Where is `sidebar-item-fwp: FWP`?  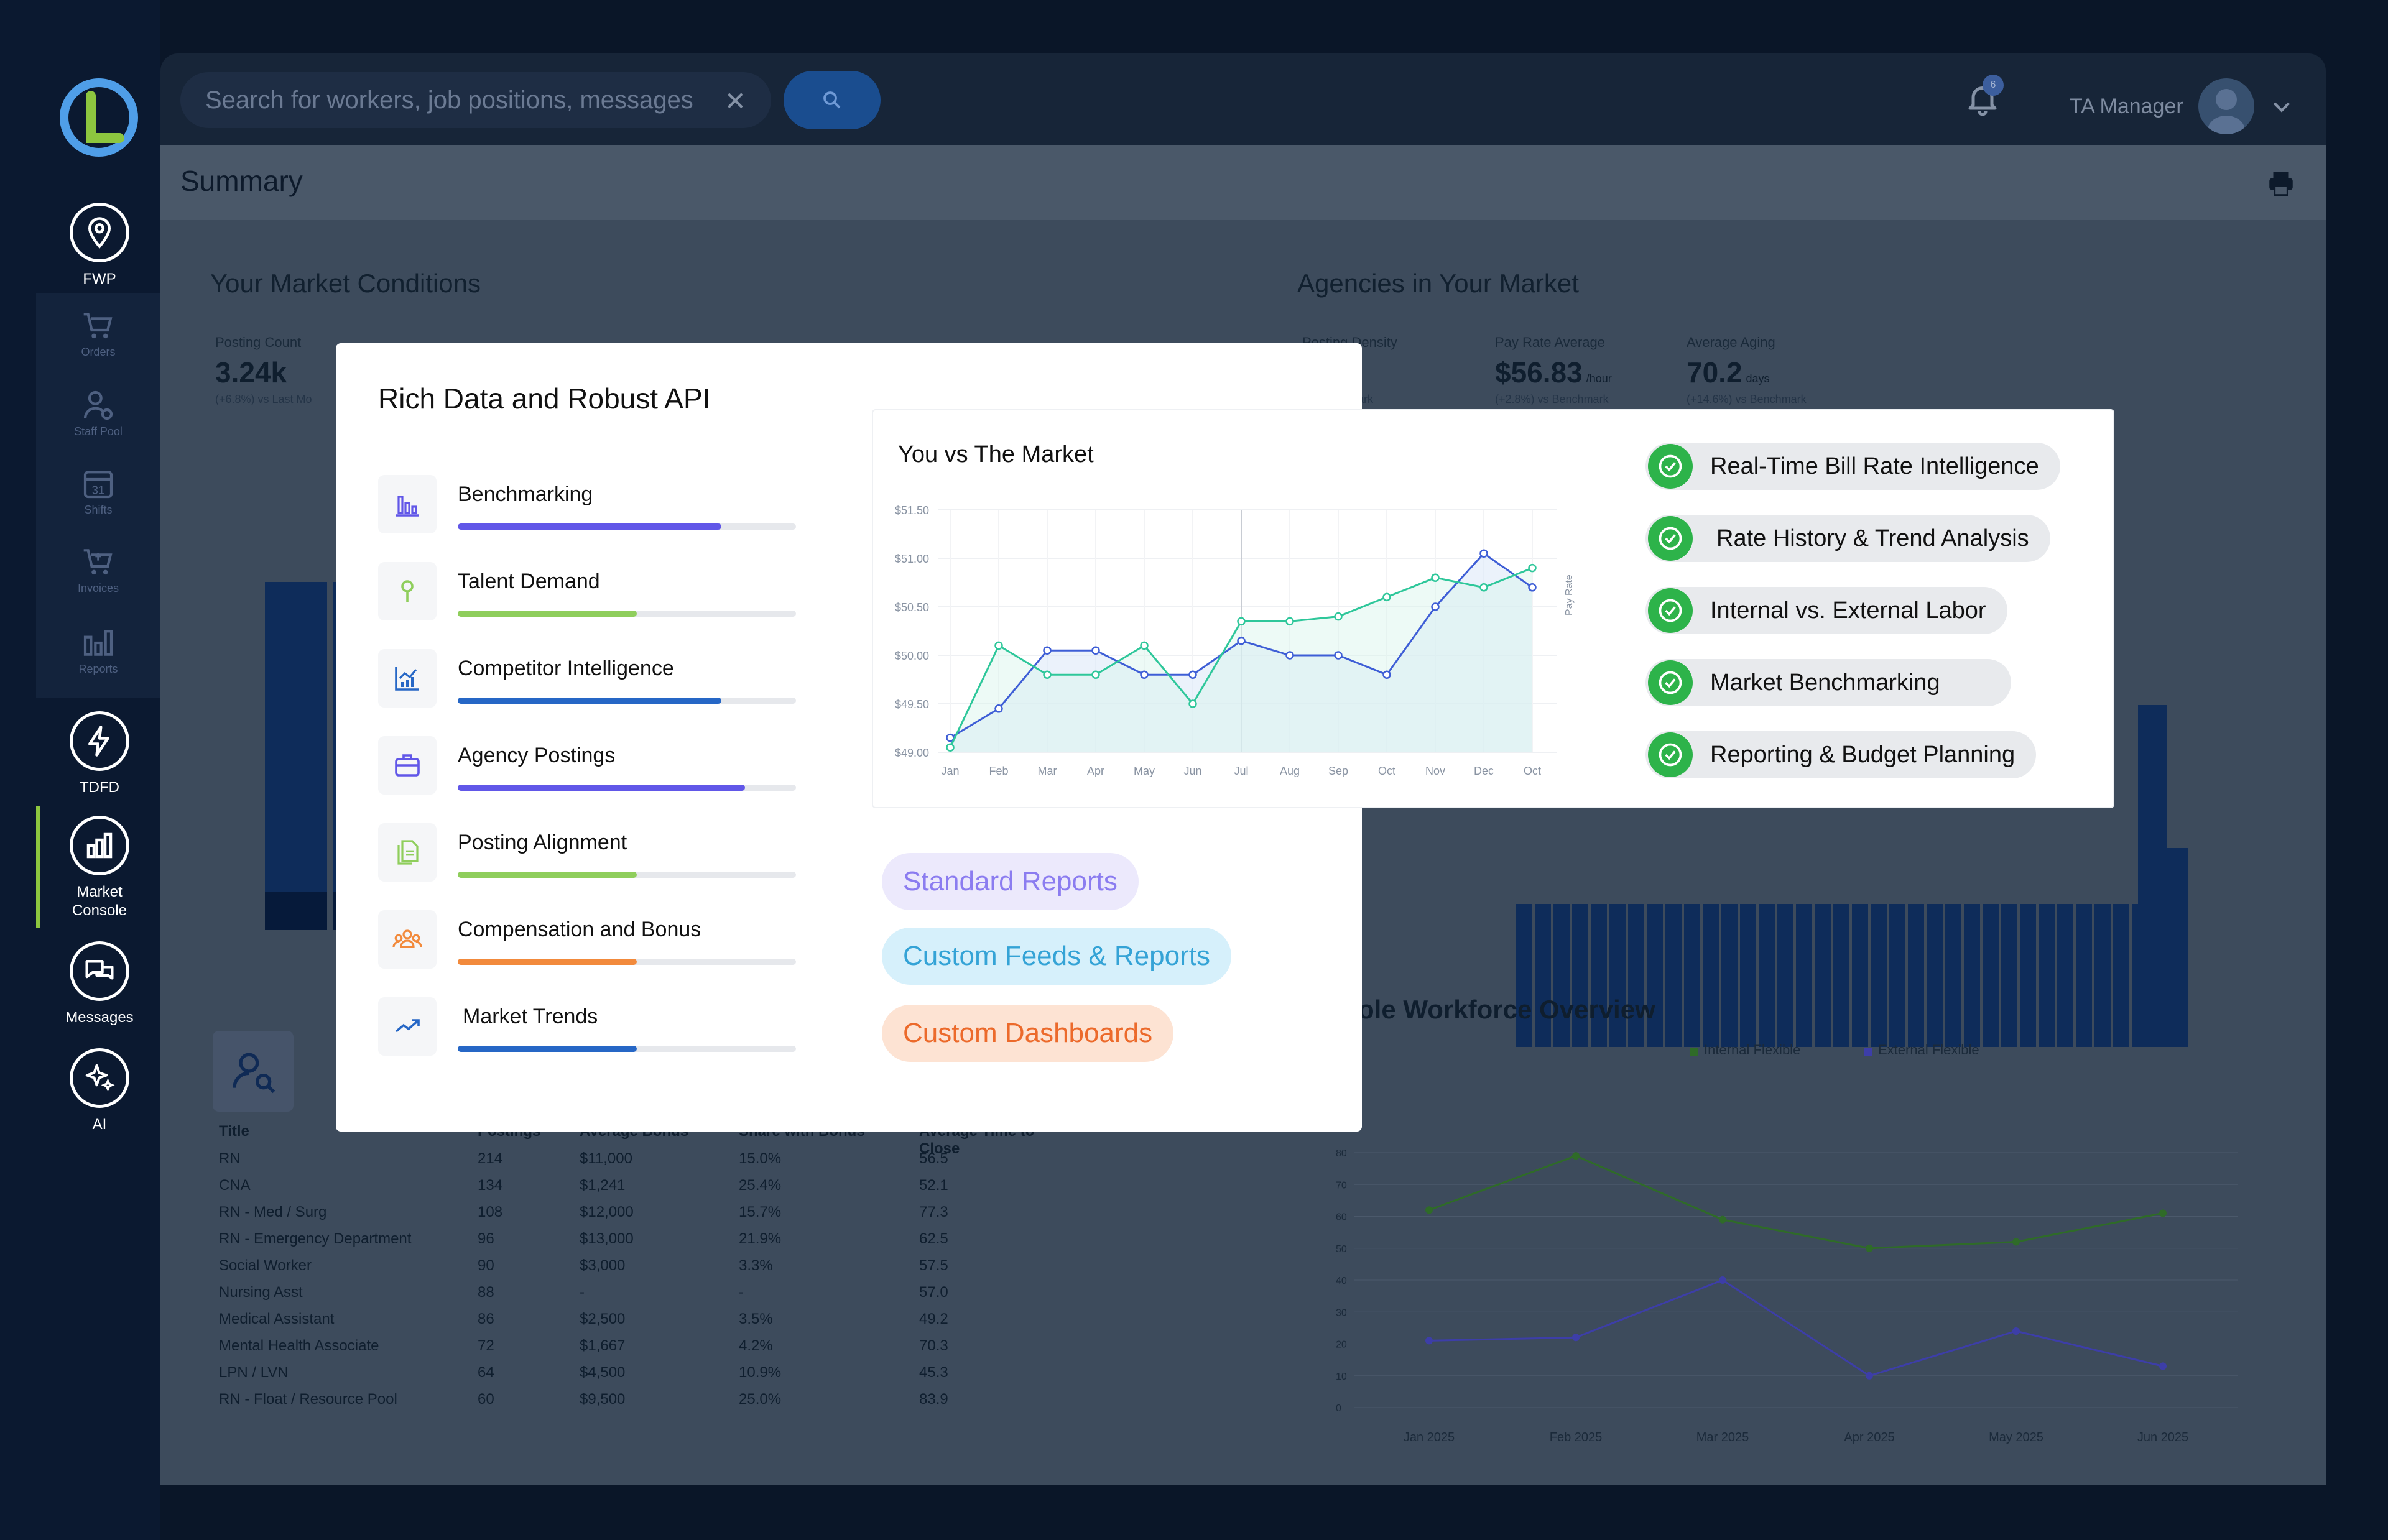
sidebar-item-fwp: FWP is located at coordinates (99, 245).